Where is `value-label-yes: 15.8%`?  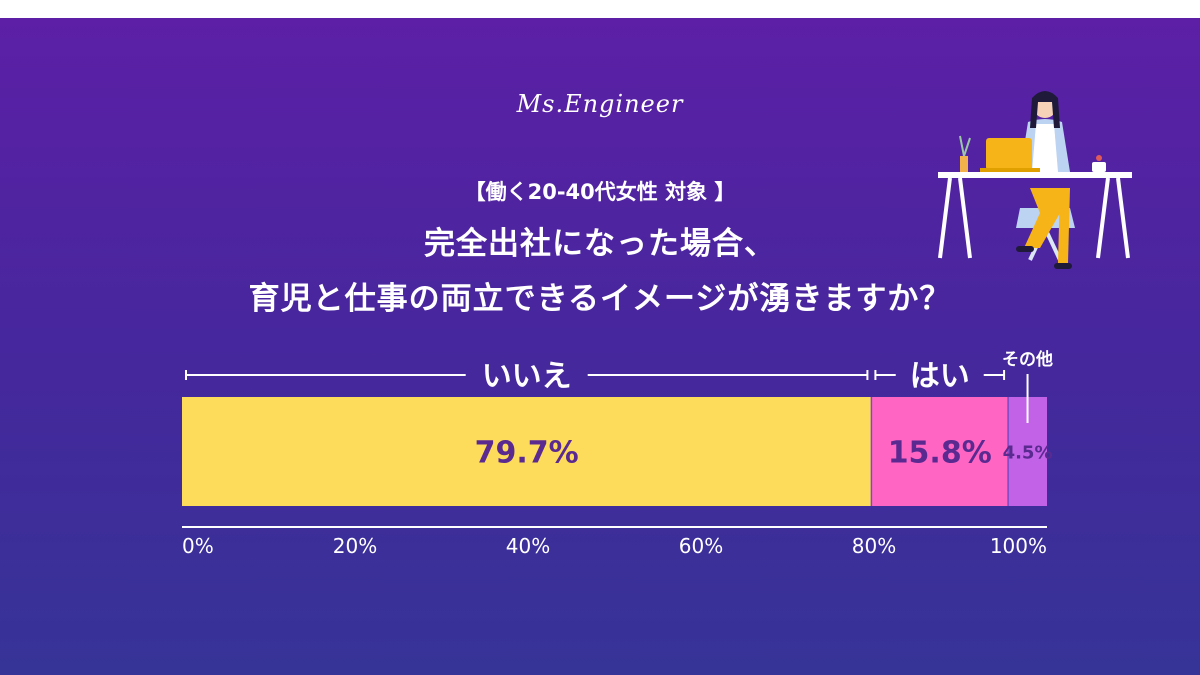 value-label-yes: 15.8% is located at coordinates (940, 453).